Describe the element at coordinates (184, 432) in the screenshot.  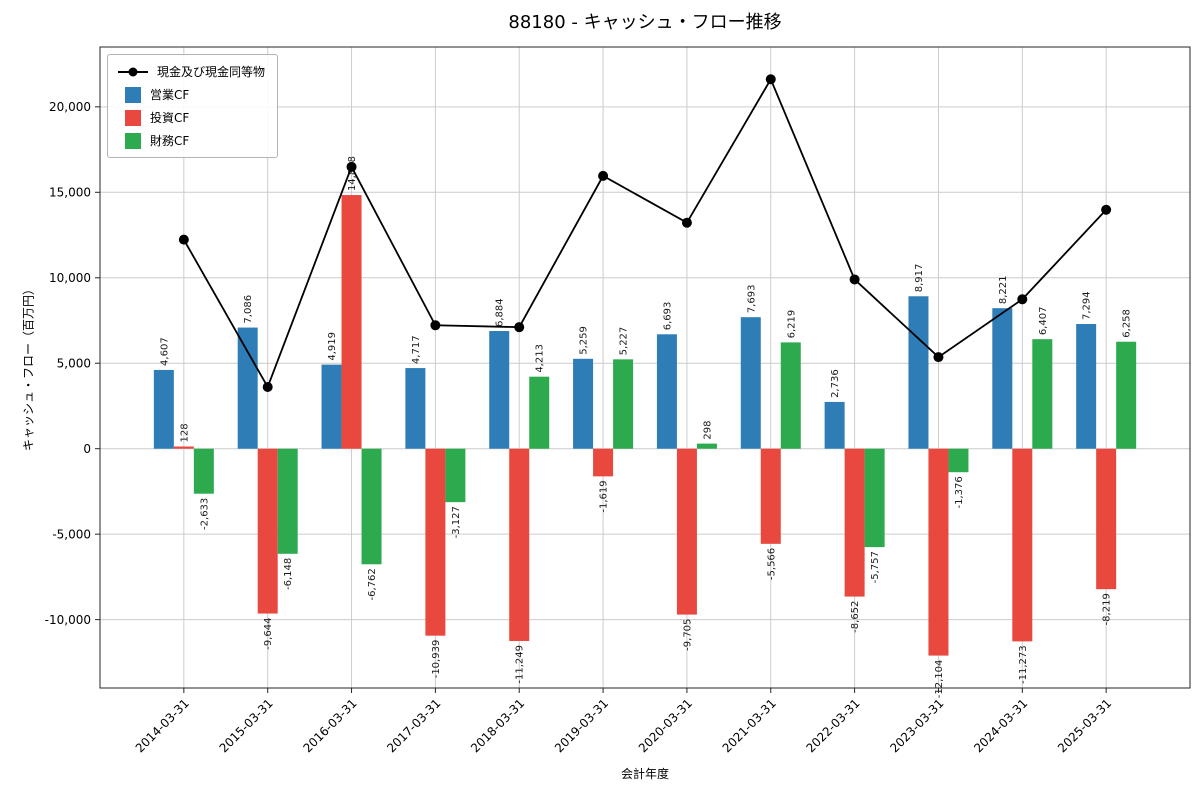
I see `bar-value-label: 128` at that location.